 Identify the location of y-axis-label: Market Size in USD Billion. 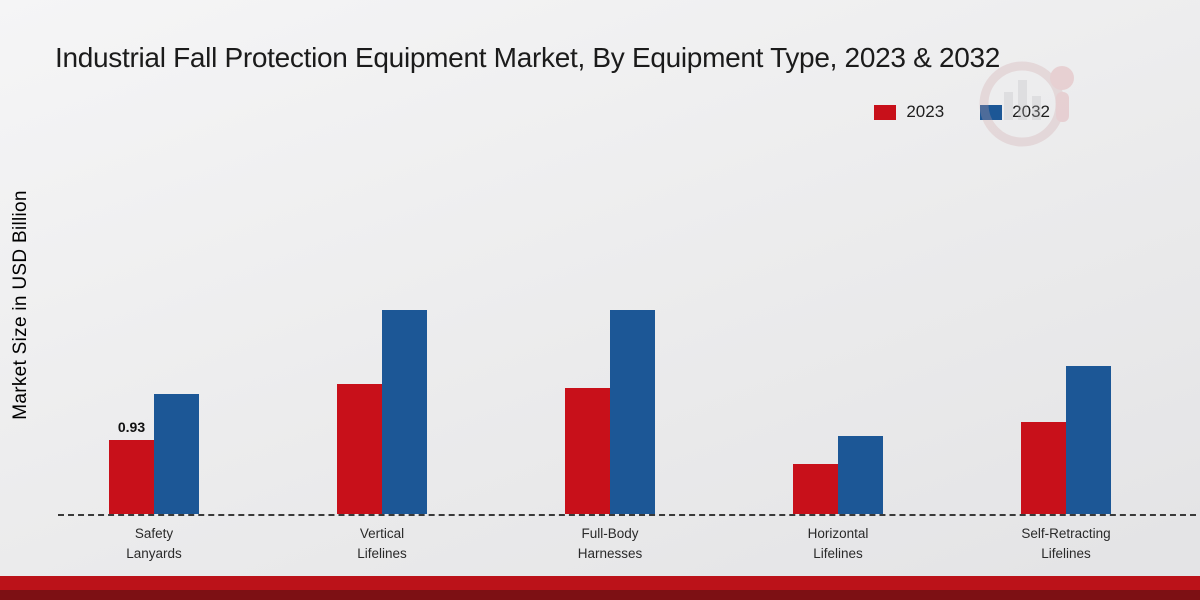
(21, 305).